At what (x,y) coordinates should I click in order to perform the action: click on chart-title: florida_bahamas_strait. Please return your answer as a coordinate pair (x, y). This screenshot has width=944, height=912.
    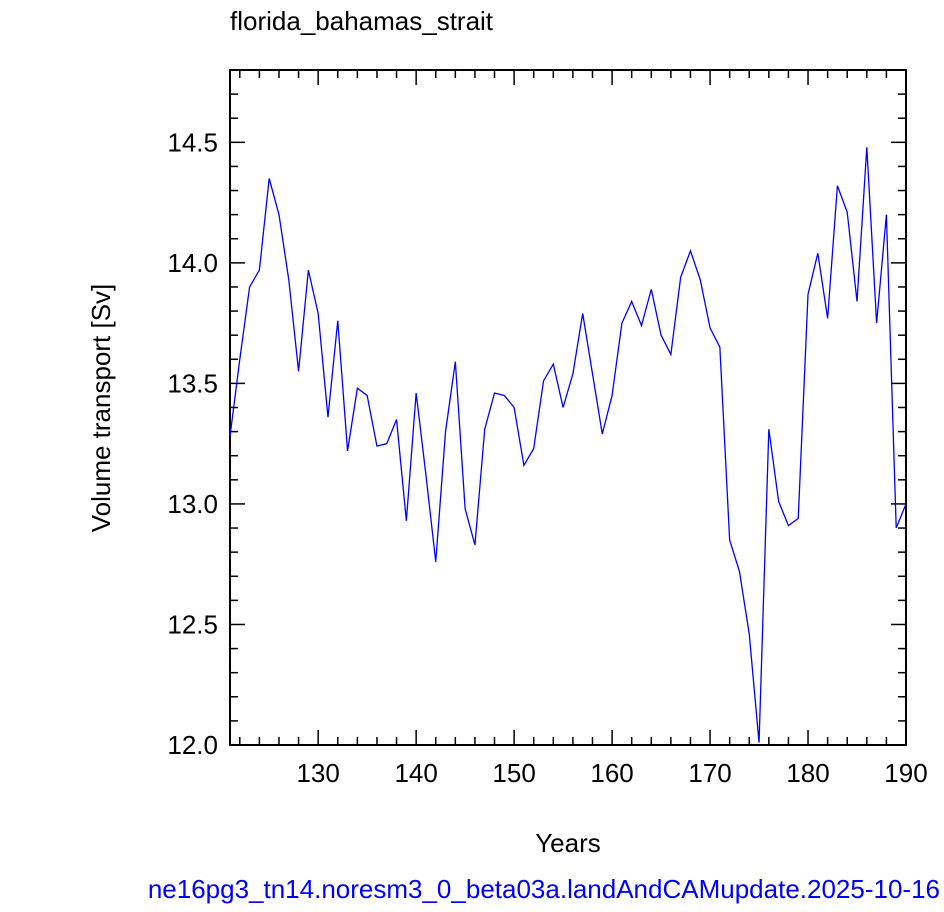
    Looking at the image, I should click on (362, 21).